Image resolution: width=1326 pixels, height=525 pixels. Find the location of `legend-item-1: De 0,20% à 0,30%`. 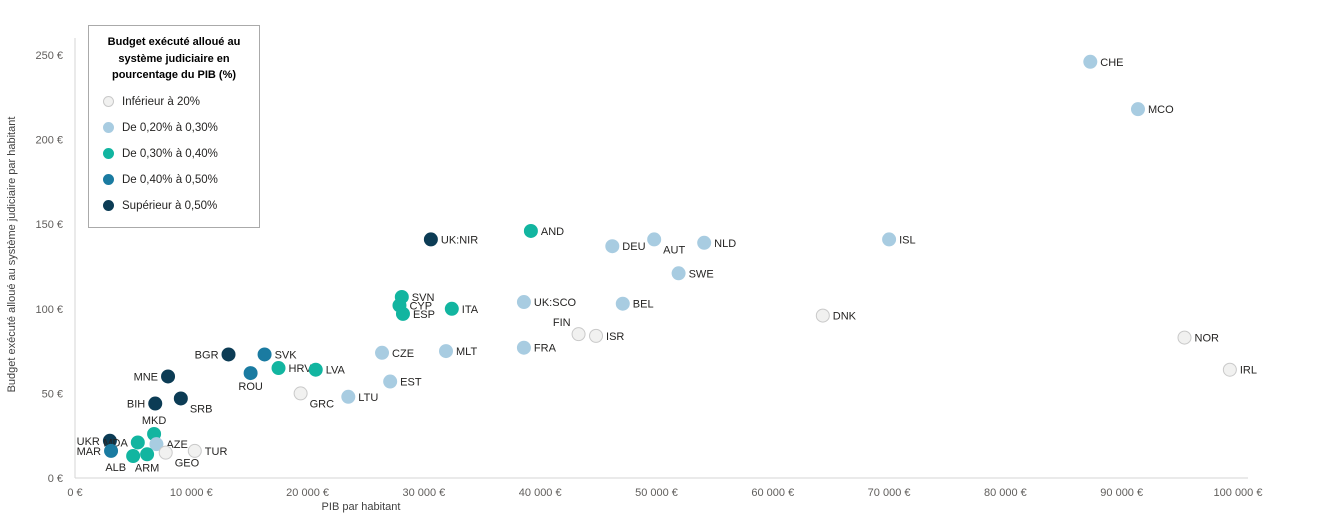

legend-item-1: De 0,20% à 0,30% is located at coordinates (174, 128).